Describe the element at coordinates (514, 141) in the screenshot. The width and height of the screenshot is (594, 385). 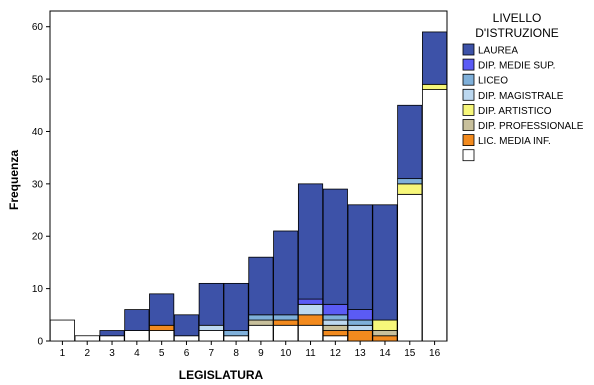
I see `legend-label: LIC. MEDIA INF.` at that location.